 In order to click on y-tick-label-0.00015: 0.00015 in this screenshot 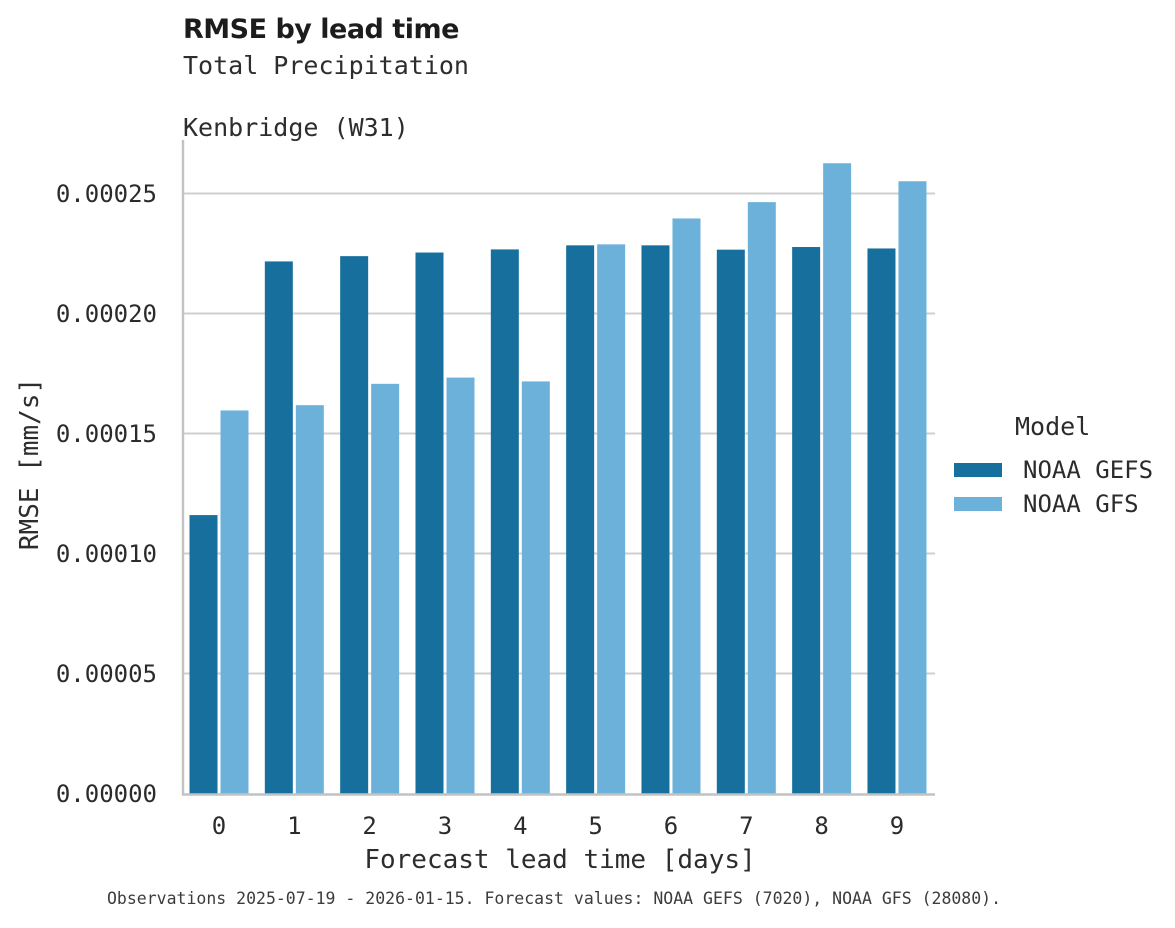, I will do `click(106, 433)`.